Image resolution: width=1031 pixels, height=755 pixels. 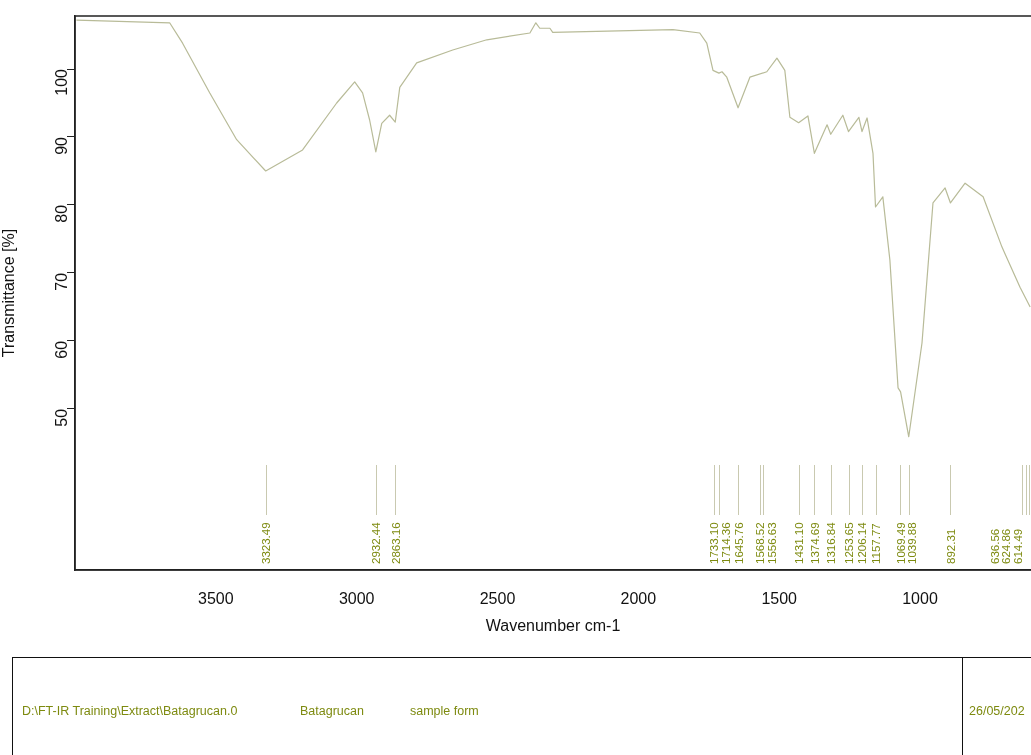 I want to click on ref-line-label: 1253.65, so click(x=849, y=543).